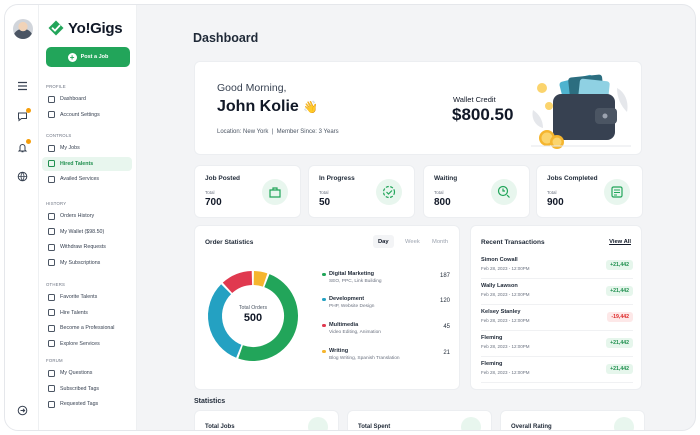 The image size is (700, 435). What do you see at coordinates (56, 86) in the screenshot?
I see `sidebar-section-title: PROFILE` at bounding box center [56, 86].